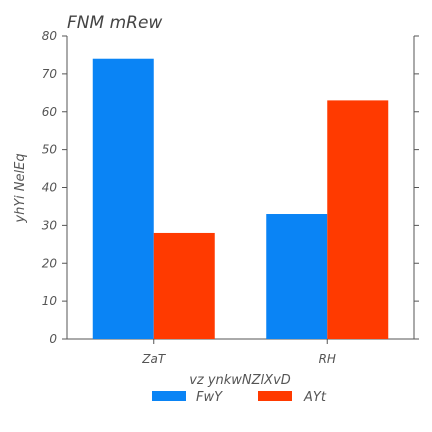  I want to click on x-tick-label: ZaT, so click(154, 359).